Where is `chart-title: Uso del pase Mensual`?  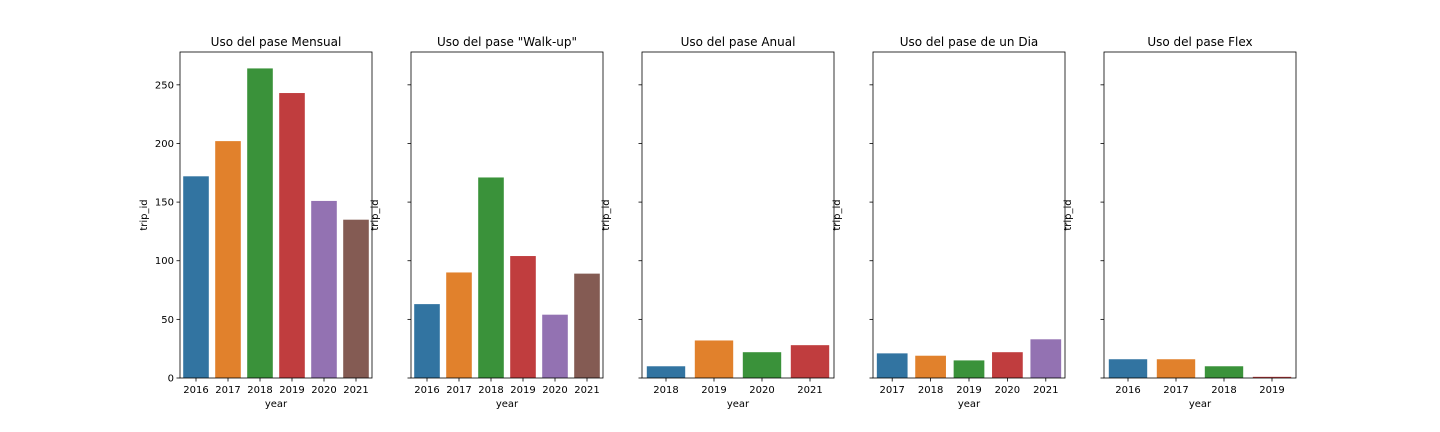
chart-title: Uso del pase Mensual is located at coordinates (276, 42).